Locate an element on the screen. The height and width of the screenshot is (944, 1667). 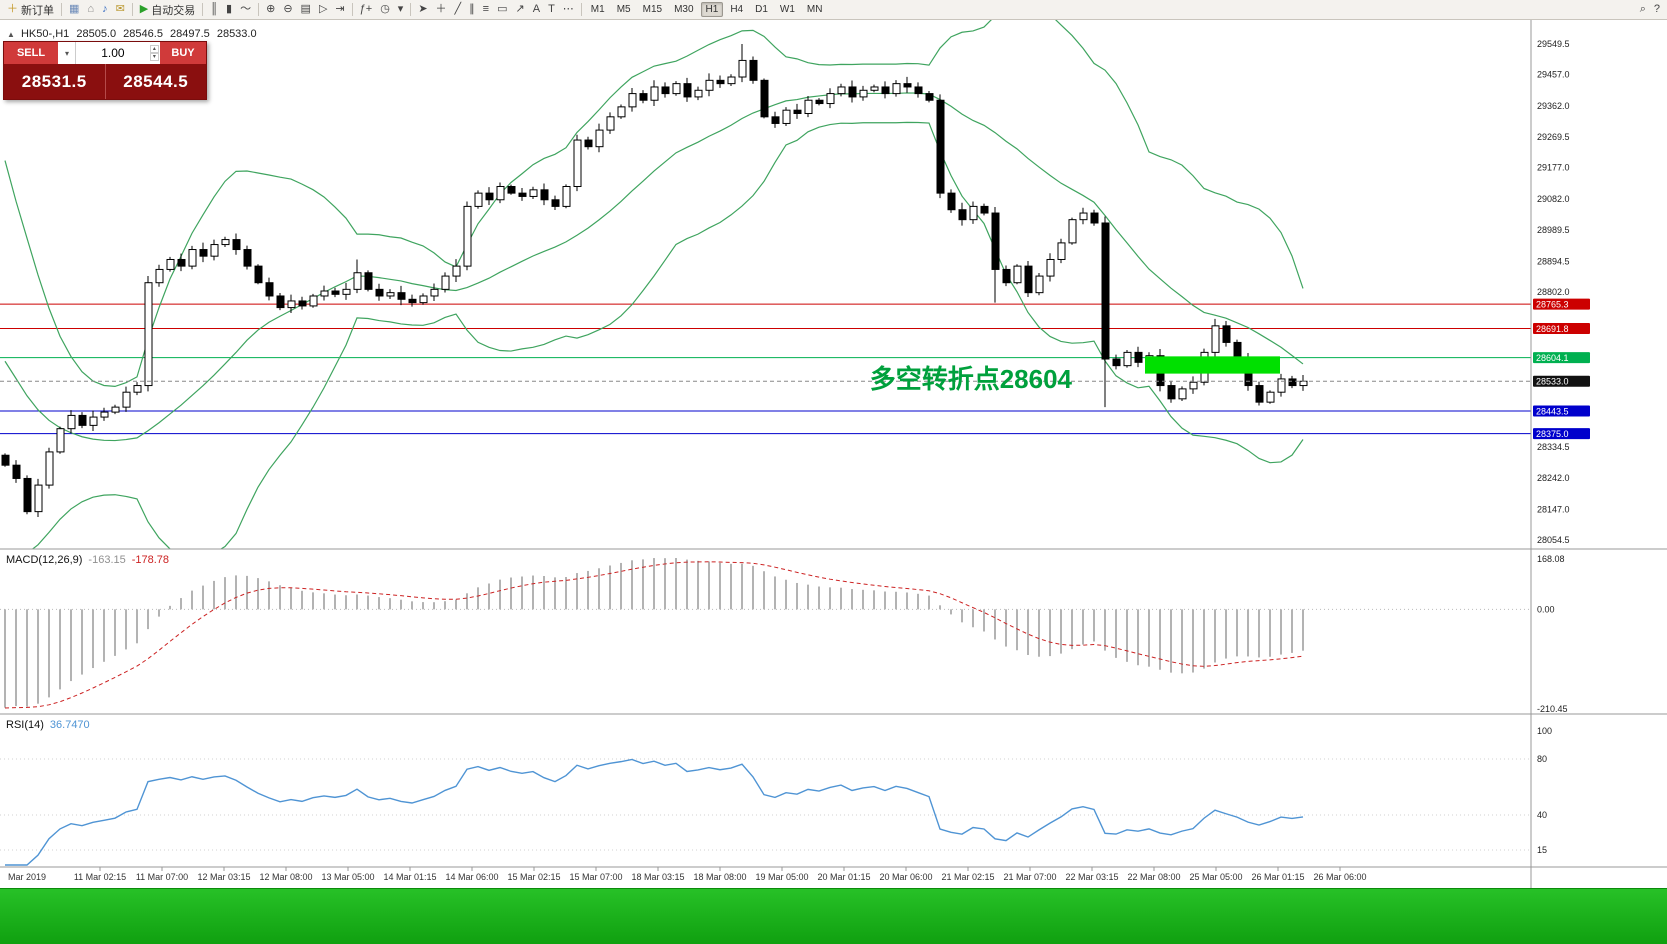
trendline-icon: ╱ is located at coordinates (458, 9).